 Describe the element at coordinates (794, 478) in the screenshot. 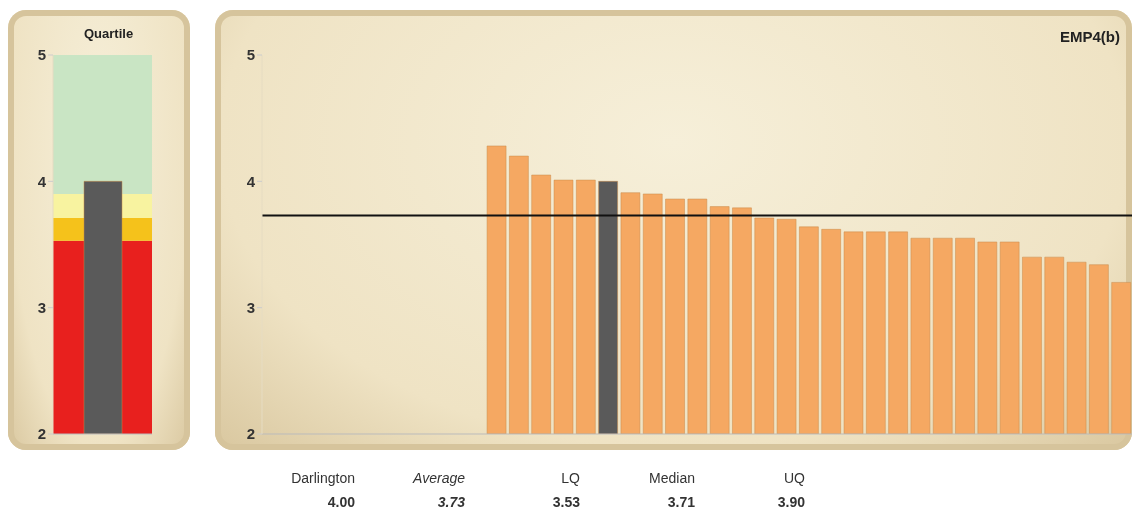

I see `text: UQ` at that location.